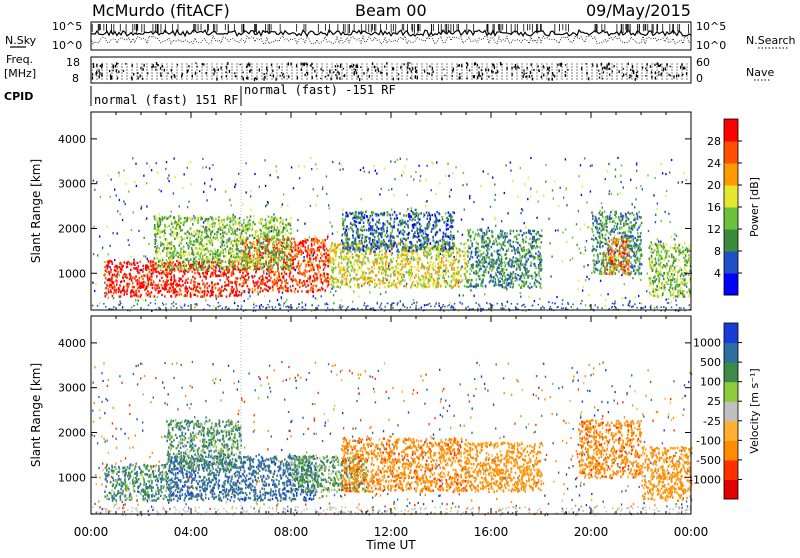 This screenshot has height=558, width=800. I want to click on cpid-label: CPID, so click(18, 96).